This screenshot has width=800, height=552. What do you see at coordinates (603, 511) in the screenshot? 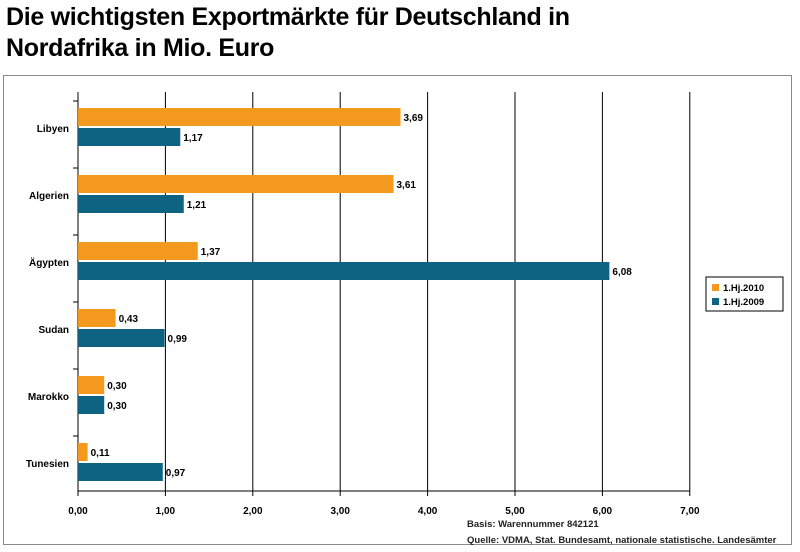
I see `x-tick-label-6: 6,00` at bounding box center [603, 511].